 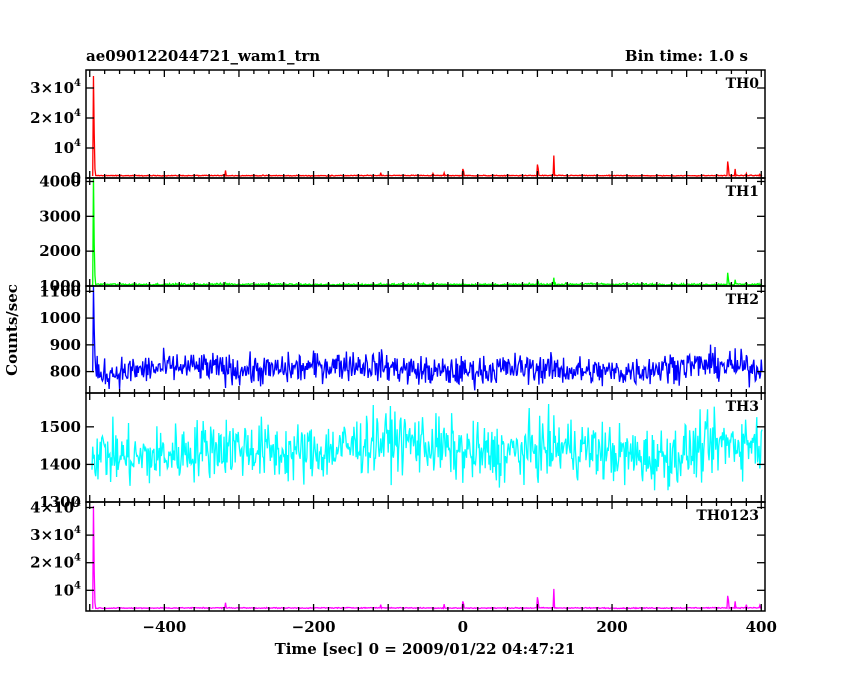 What do you see at coordinates (611, 627) in the screenshot?
I see `x-tick-label: 200` at bounding box center [611, 627].